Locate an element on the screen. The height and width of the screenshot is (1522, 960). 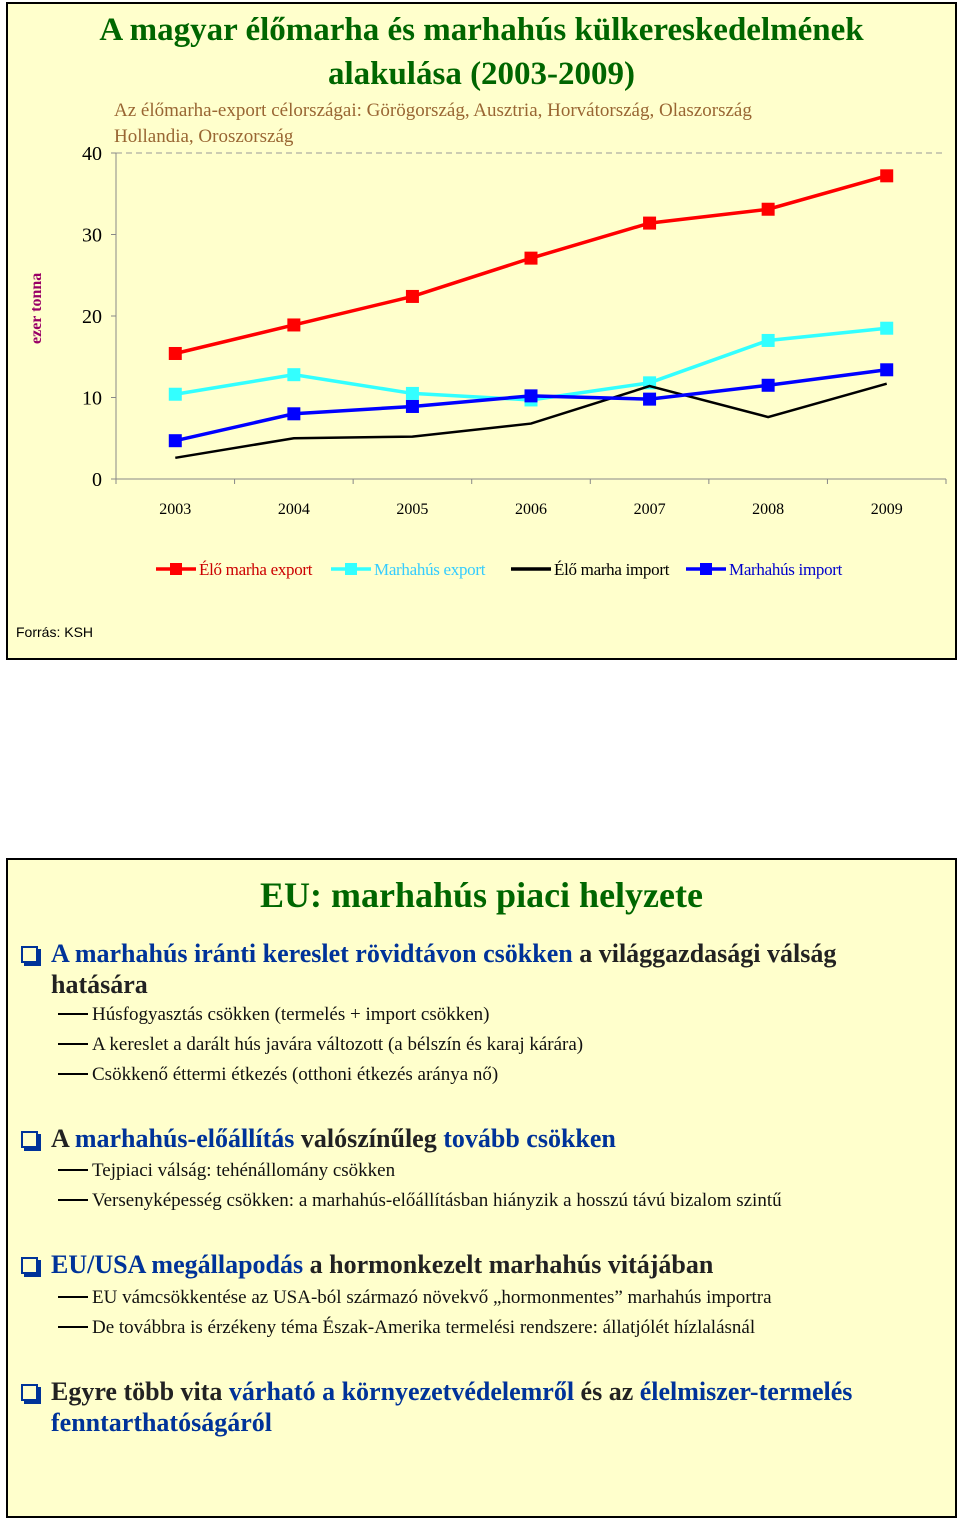
legend-label: Marhahús import is located at coordinates (786, 569).